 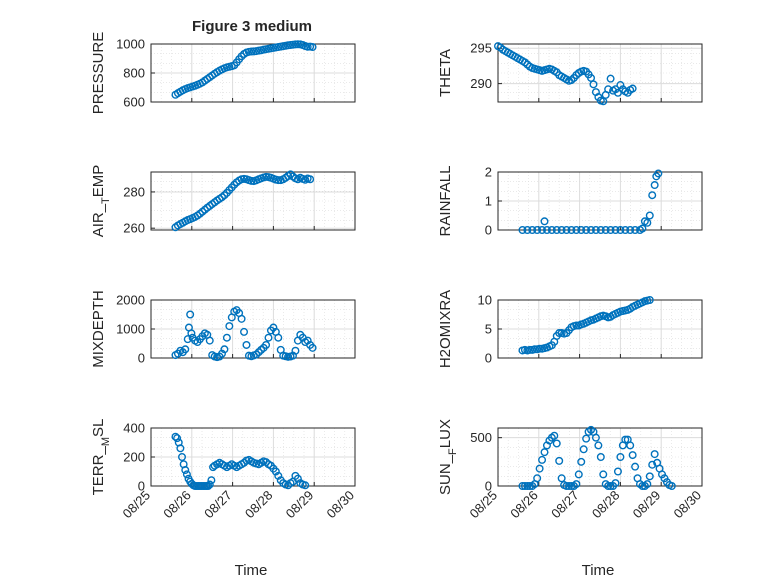 What do you see at coordinates (251, 570) in the screenshot?
I see `x-axis-label: Time` at bounding box center [251, 570].